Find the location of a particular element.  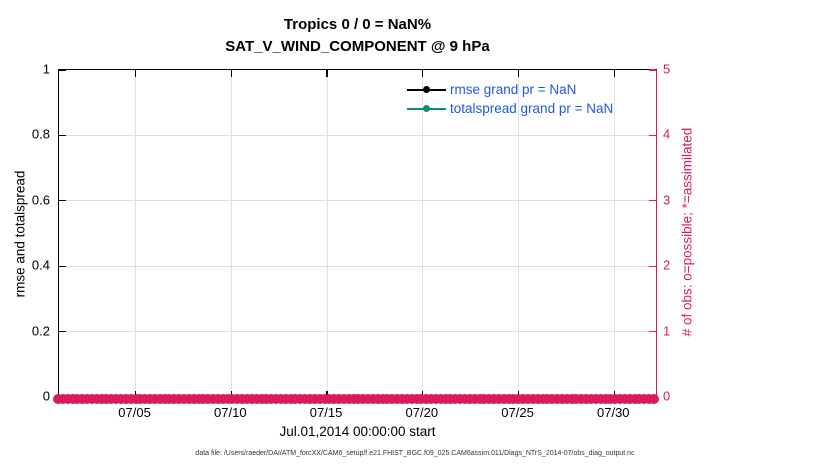

right-tick-label: 3 is located at coordinates (667, 200).